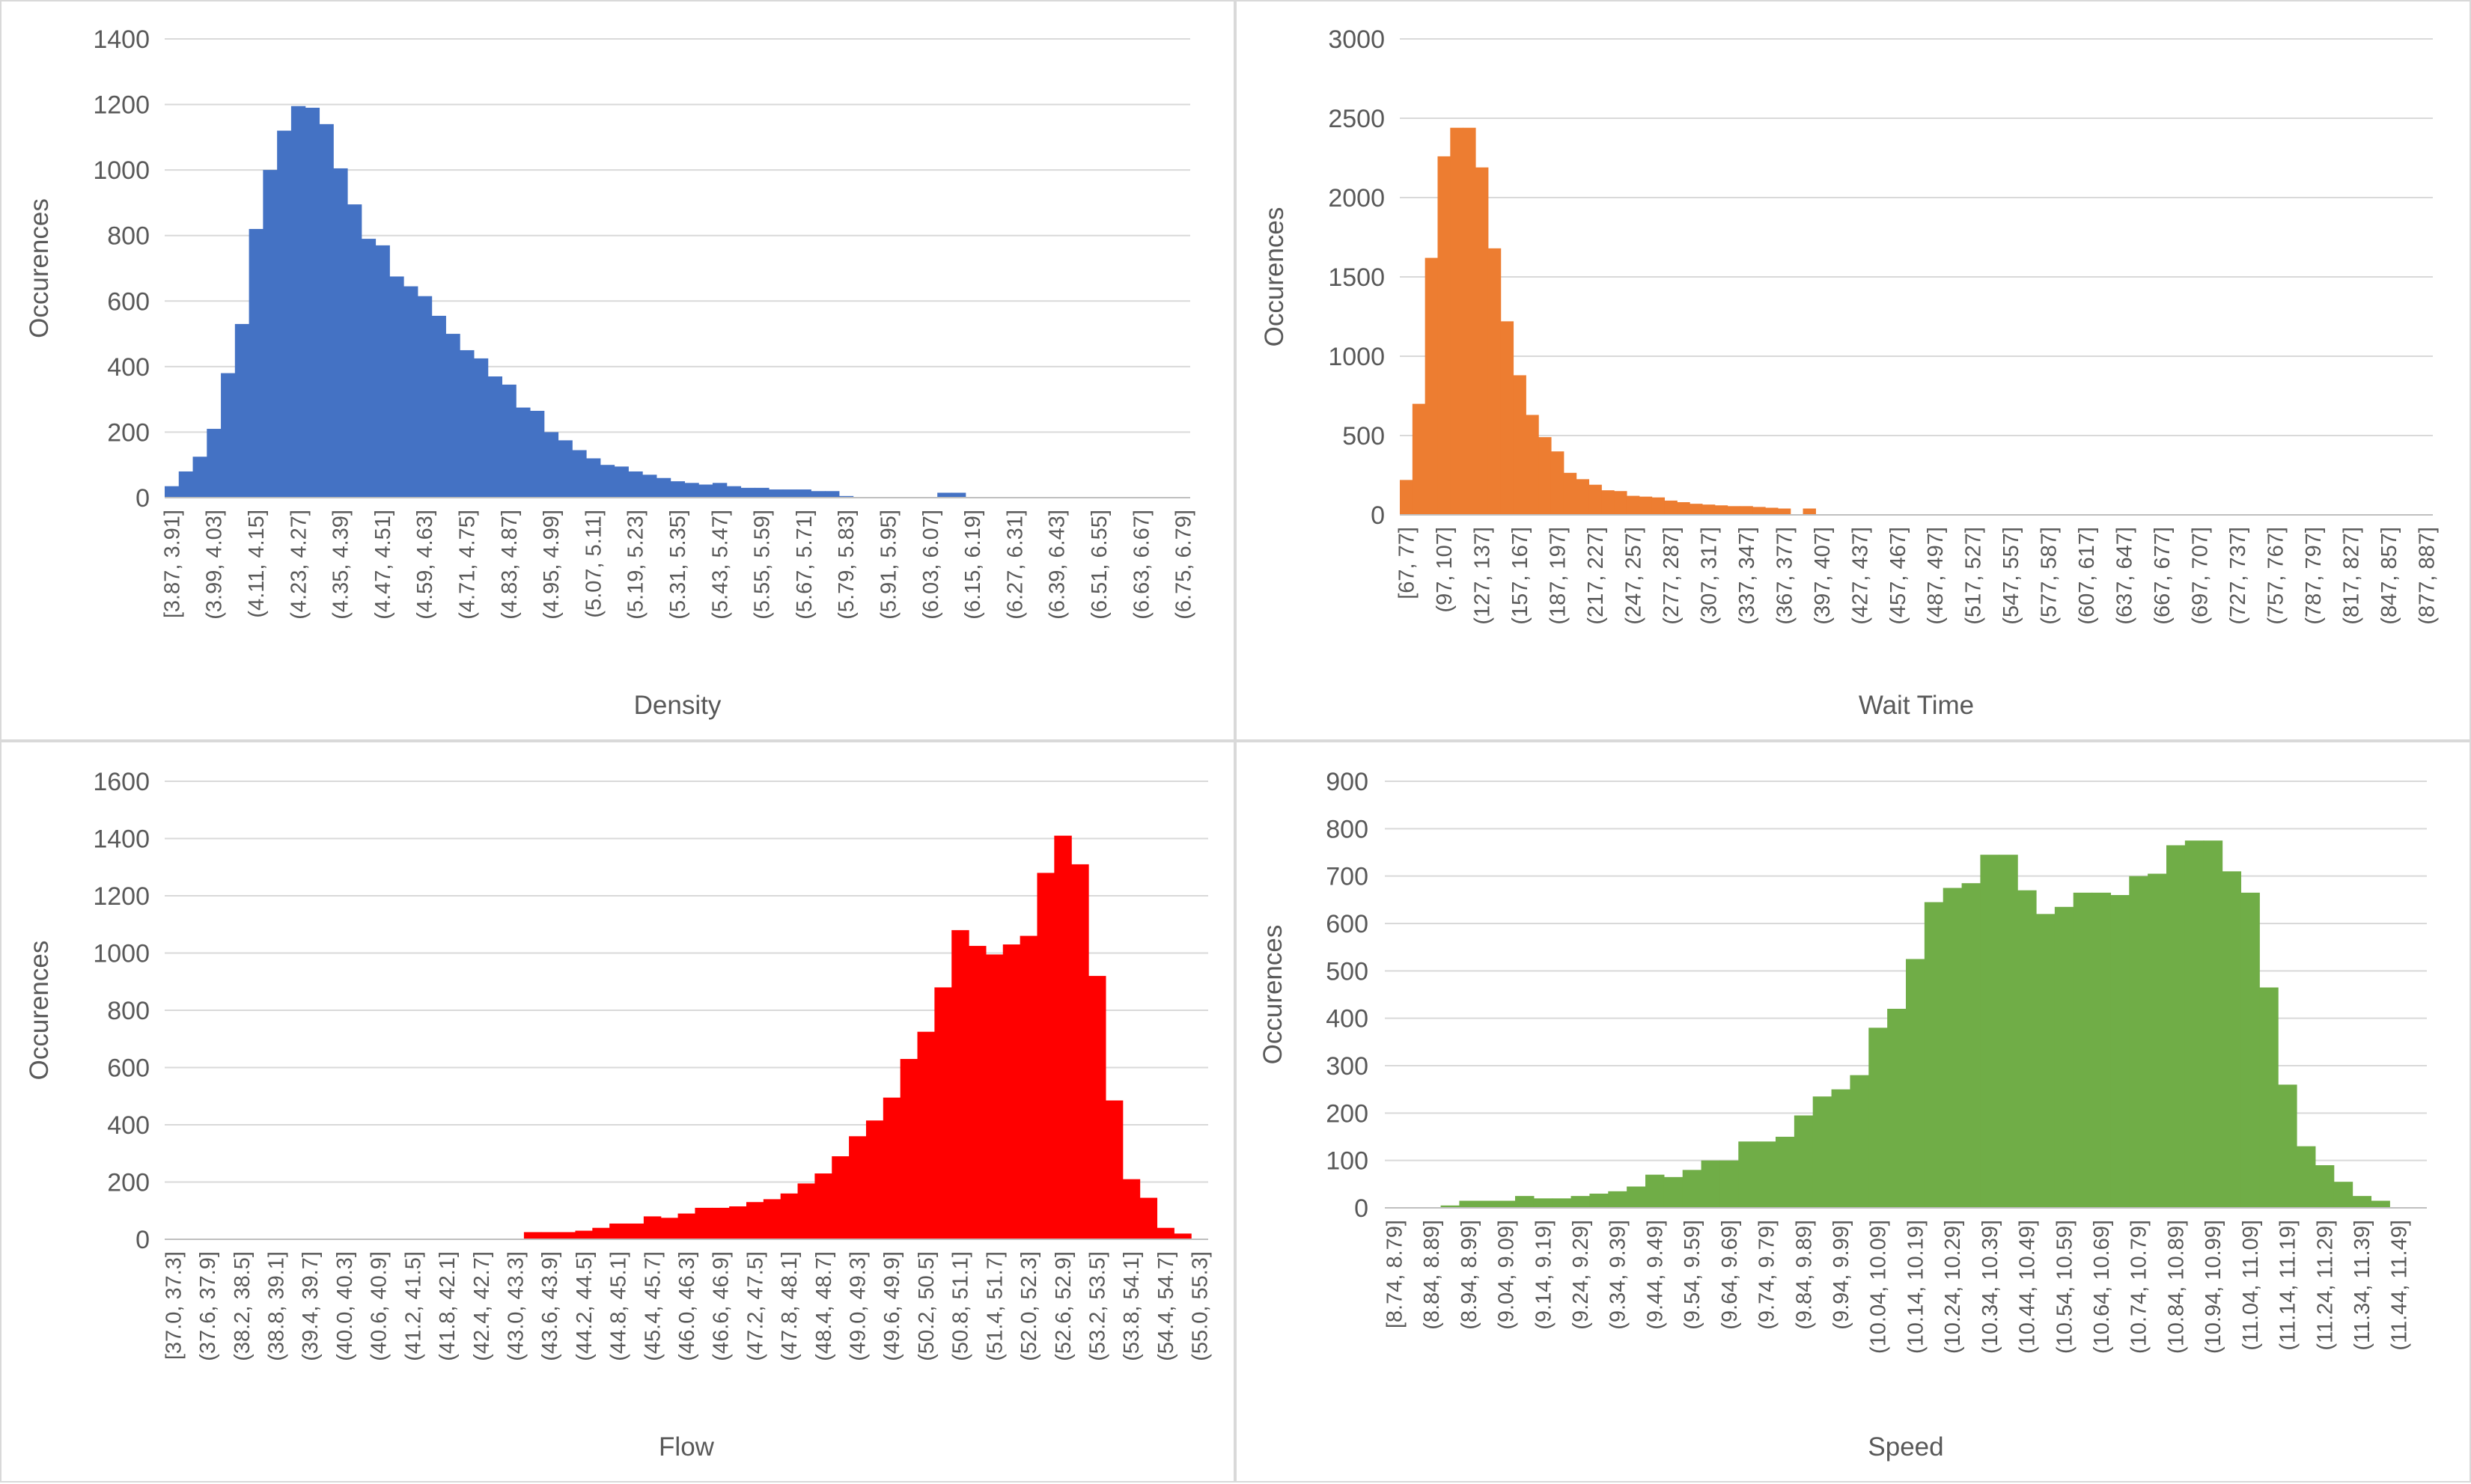  I want to click on x-tick-label: (397, 407], so click(1823, 576).